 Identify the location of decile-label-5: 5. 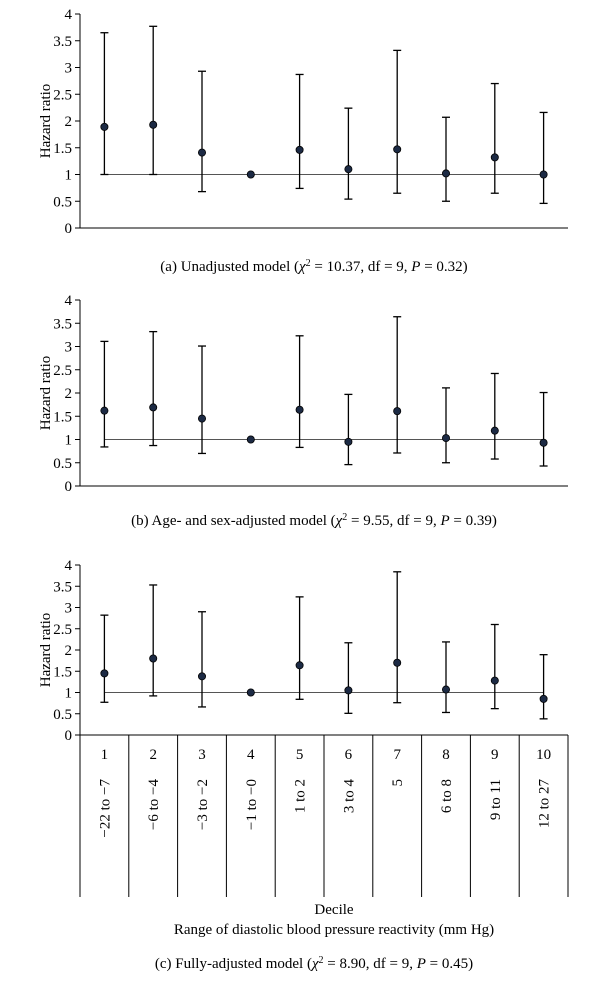
(300, 755).